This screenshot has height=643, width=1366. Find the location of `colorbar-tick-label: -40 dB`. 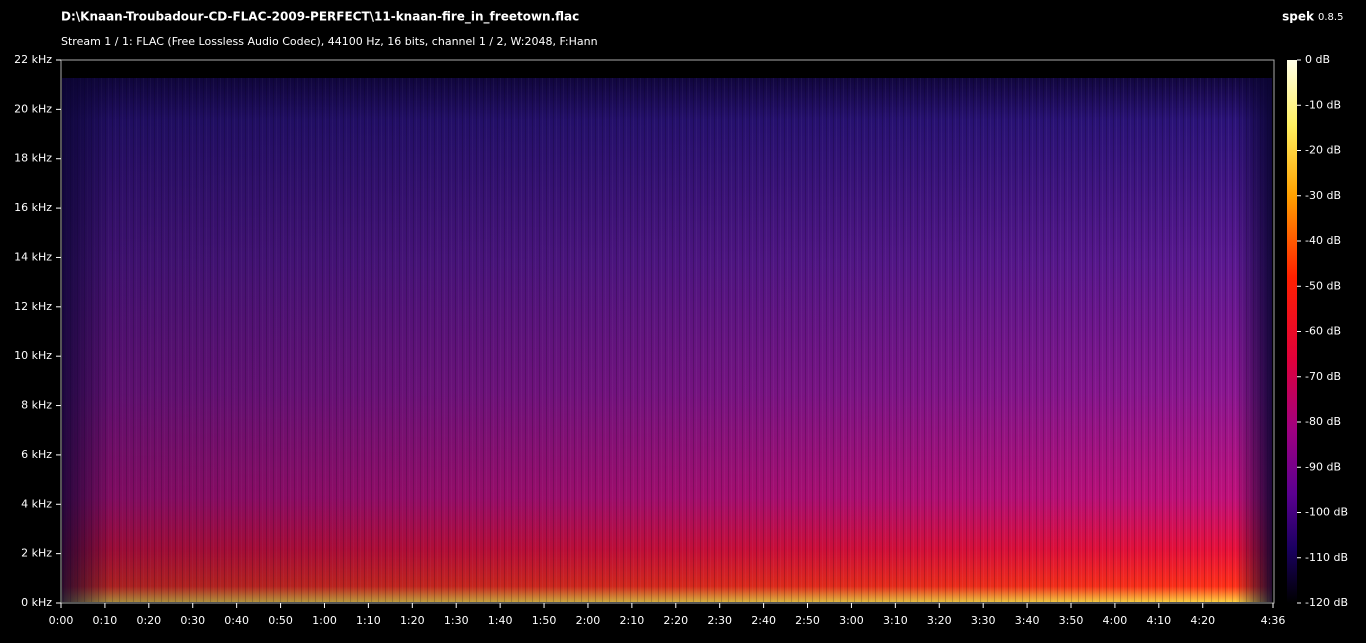

colorbar-tick-label: -40 dB is located at coordinates (1323, 240).